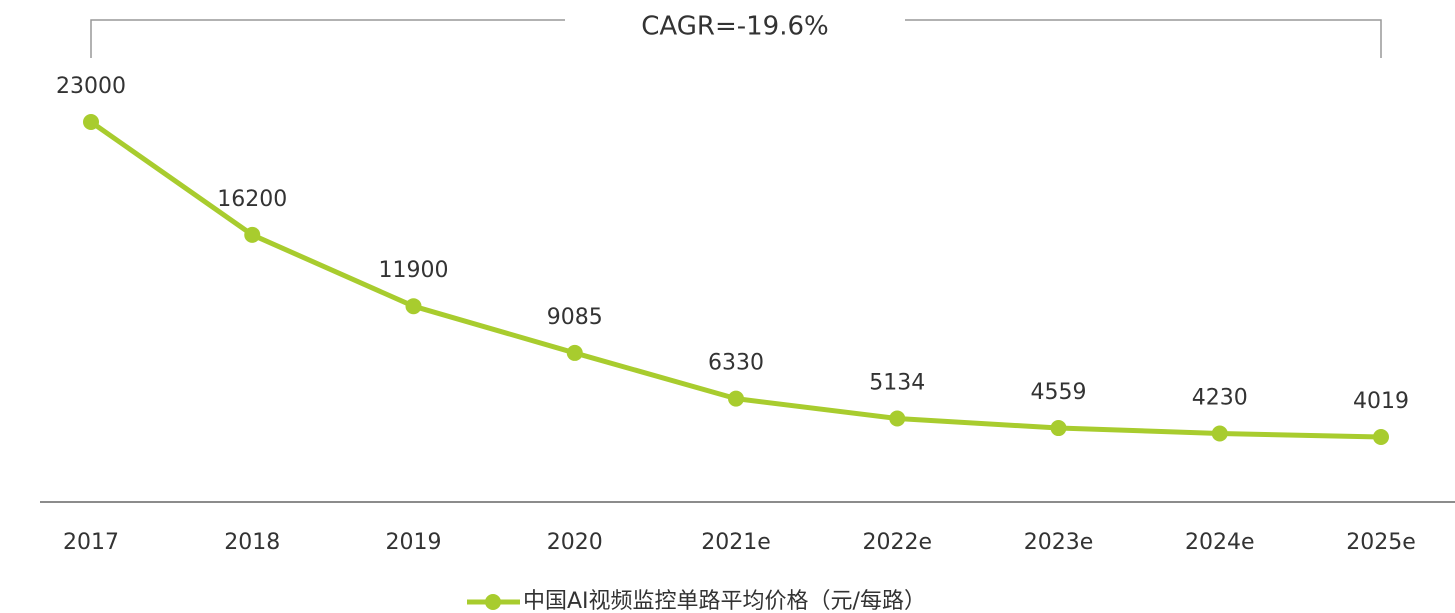  Describe the element at coordinates (414, 270) in the screenshot. I see `data-label: 11900` at that location.